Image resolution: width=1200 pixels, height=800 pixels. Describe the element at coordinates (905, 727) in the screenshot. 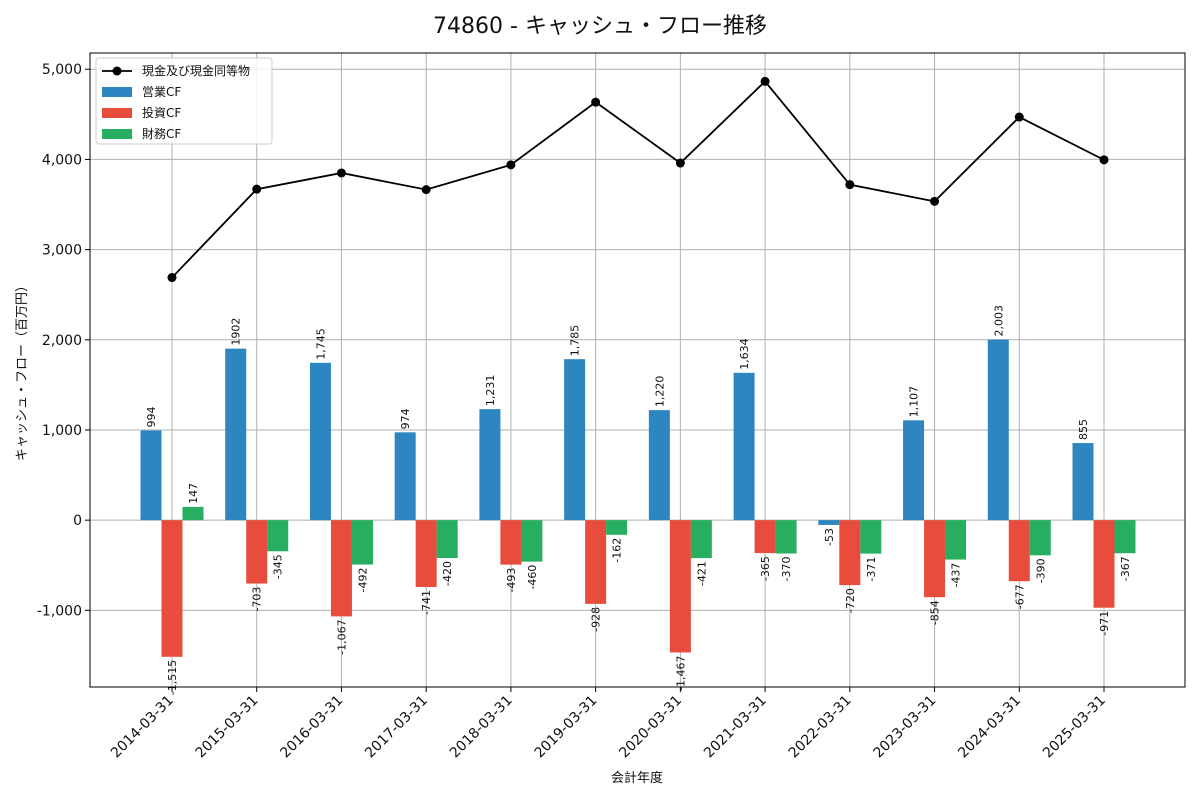

I see `x-tick-label: 2023-03-31` at that location.